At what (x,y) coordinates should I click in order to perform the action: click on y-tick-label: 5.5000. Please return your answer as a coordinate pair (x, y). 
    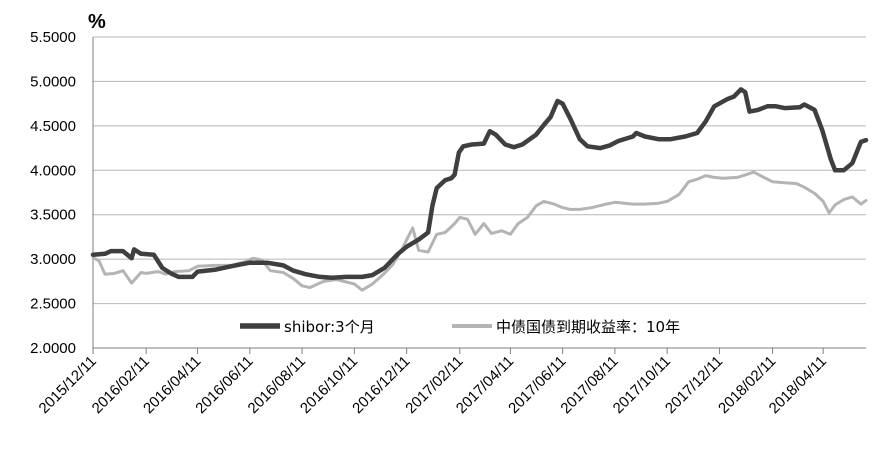
    Looking at the image, I should click on (53, 37).